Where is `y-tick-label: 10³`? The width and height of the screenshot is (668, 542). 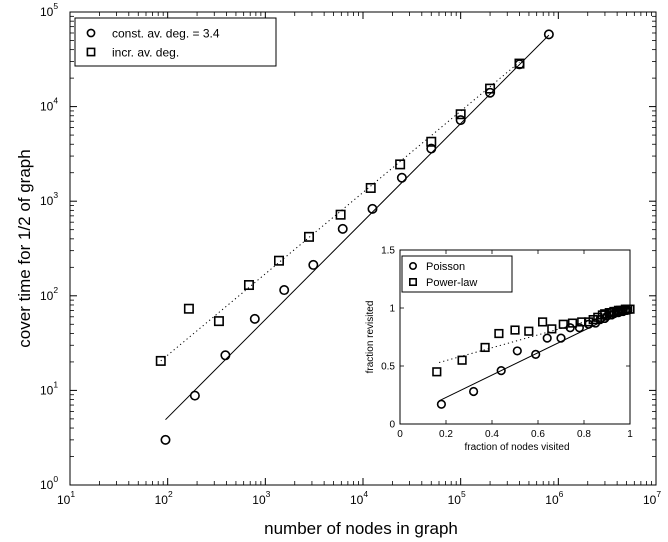
y-tick-label: 10³ is located at coordinates (49, 199).